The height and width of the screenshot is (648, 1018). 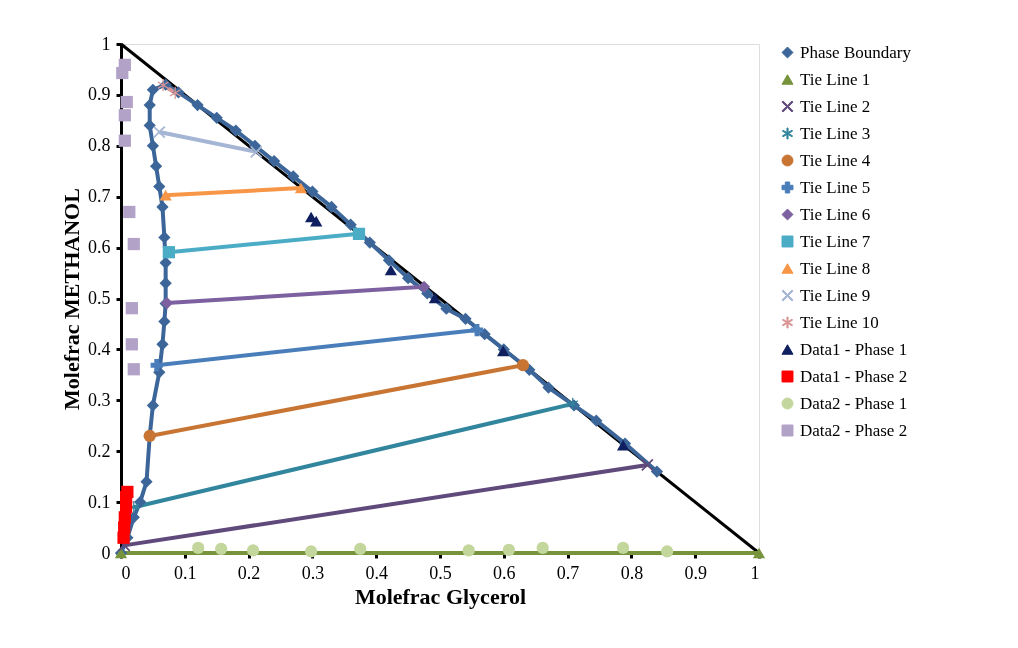 I want to click on legend-label: Tie Line 6, so click(x=835, y=214).